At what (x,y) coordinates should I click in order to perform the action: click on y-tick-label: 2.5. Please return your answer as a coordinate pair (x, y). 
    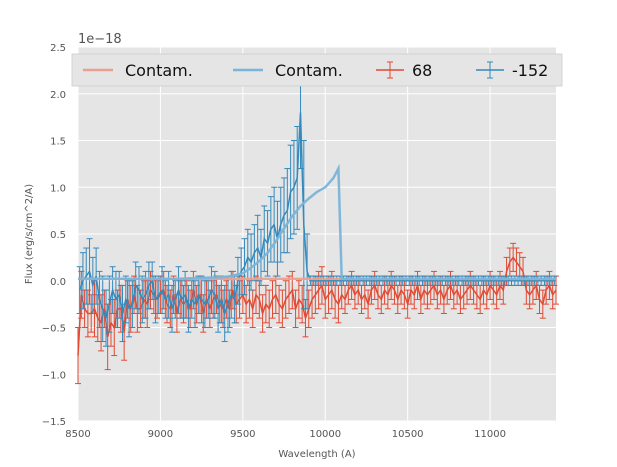
    Looking at the image, I should click on (58, 48).